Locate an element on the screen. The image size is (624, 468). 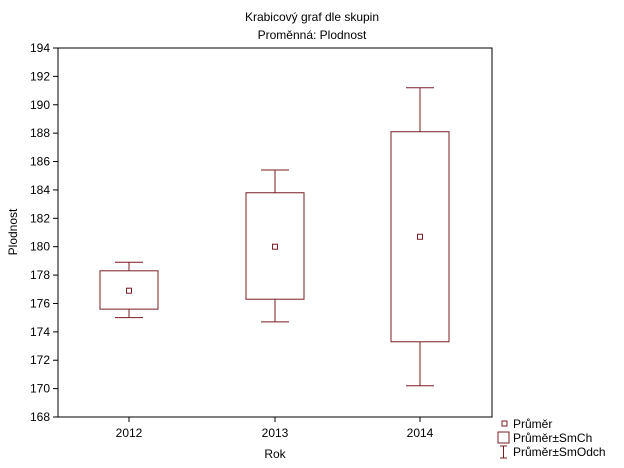
y-axis-label: Plodnost is located at coordinates (13, 231).